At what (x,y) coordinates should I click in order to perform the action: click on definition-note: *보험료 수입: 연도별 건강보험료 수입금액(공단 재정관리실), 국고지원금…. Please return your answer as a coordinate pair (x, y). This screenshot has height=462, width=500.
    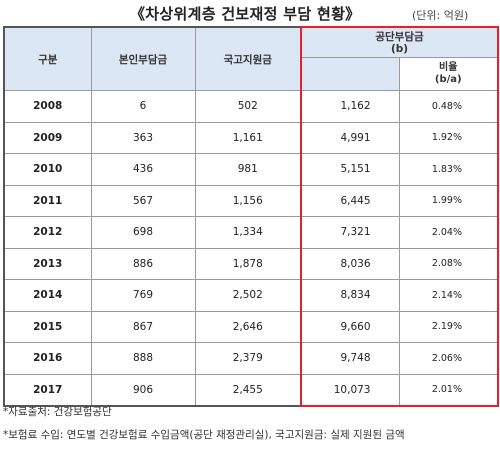
    Looking at the image, I should click on (204, 435).